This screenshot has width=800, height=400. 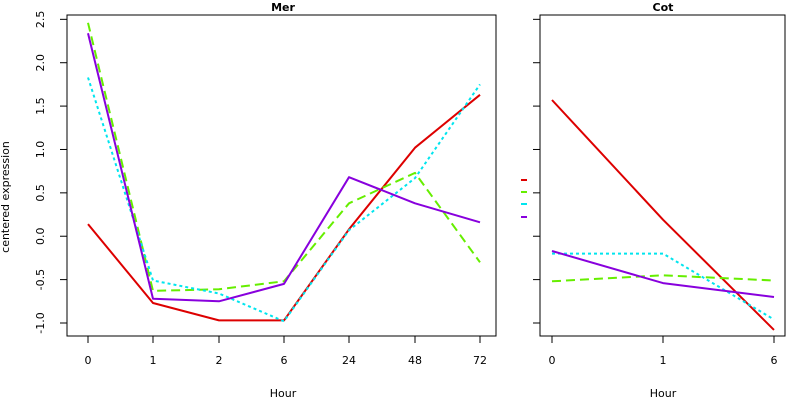 What do you see at coordinates (774, 360) in the screenshot?
I see `x-tick-label-cot-2: 6` at bounding box center [774, 360].